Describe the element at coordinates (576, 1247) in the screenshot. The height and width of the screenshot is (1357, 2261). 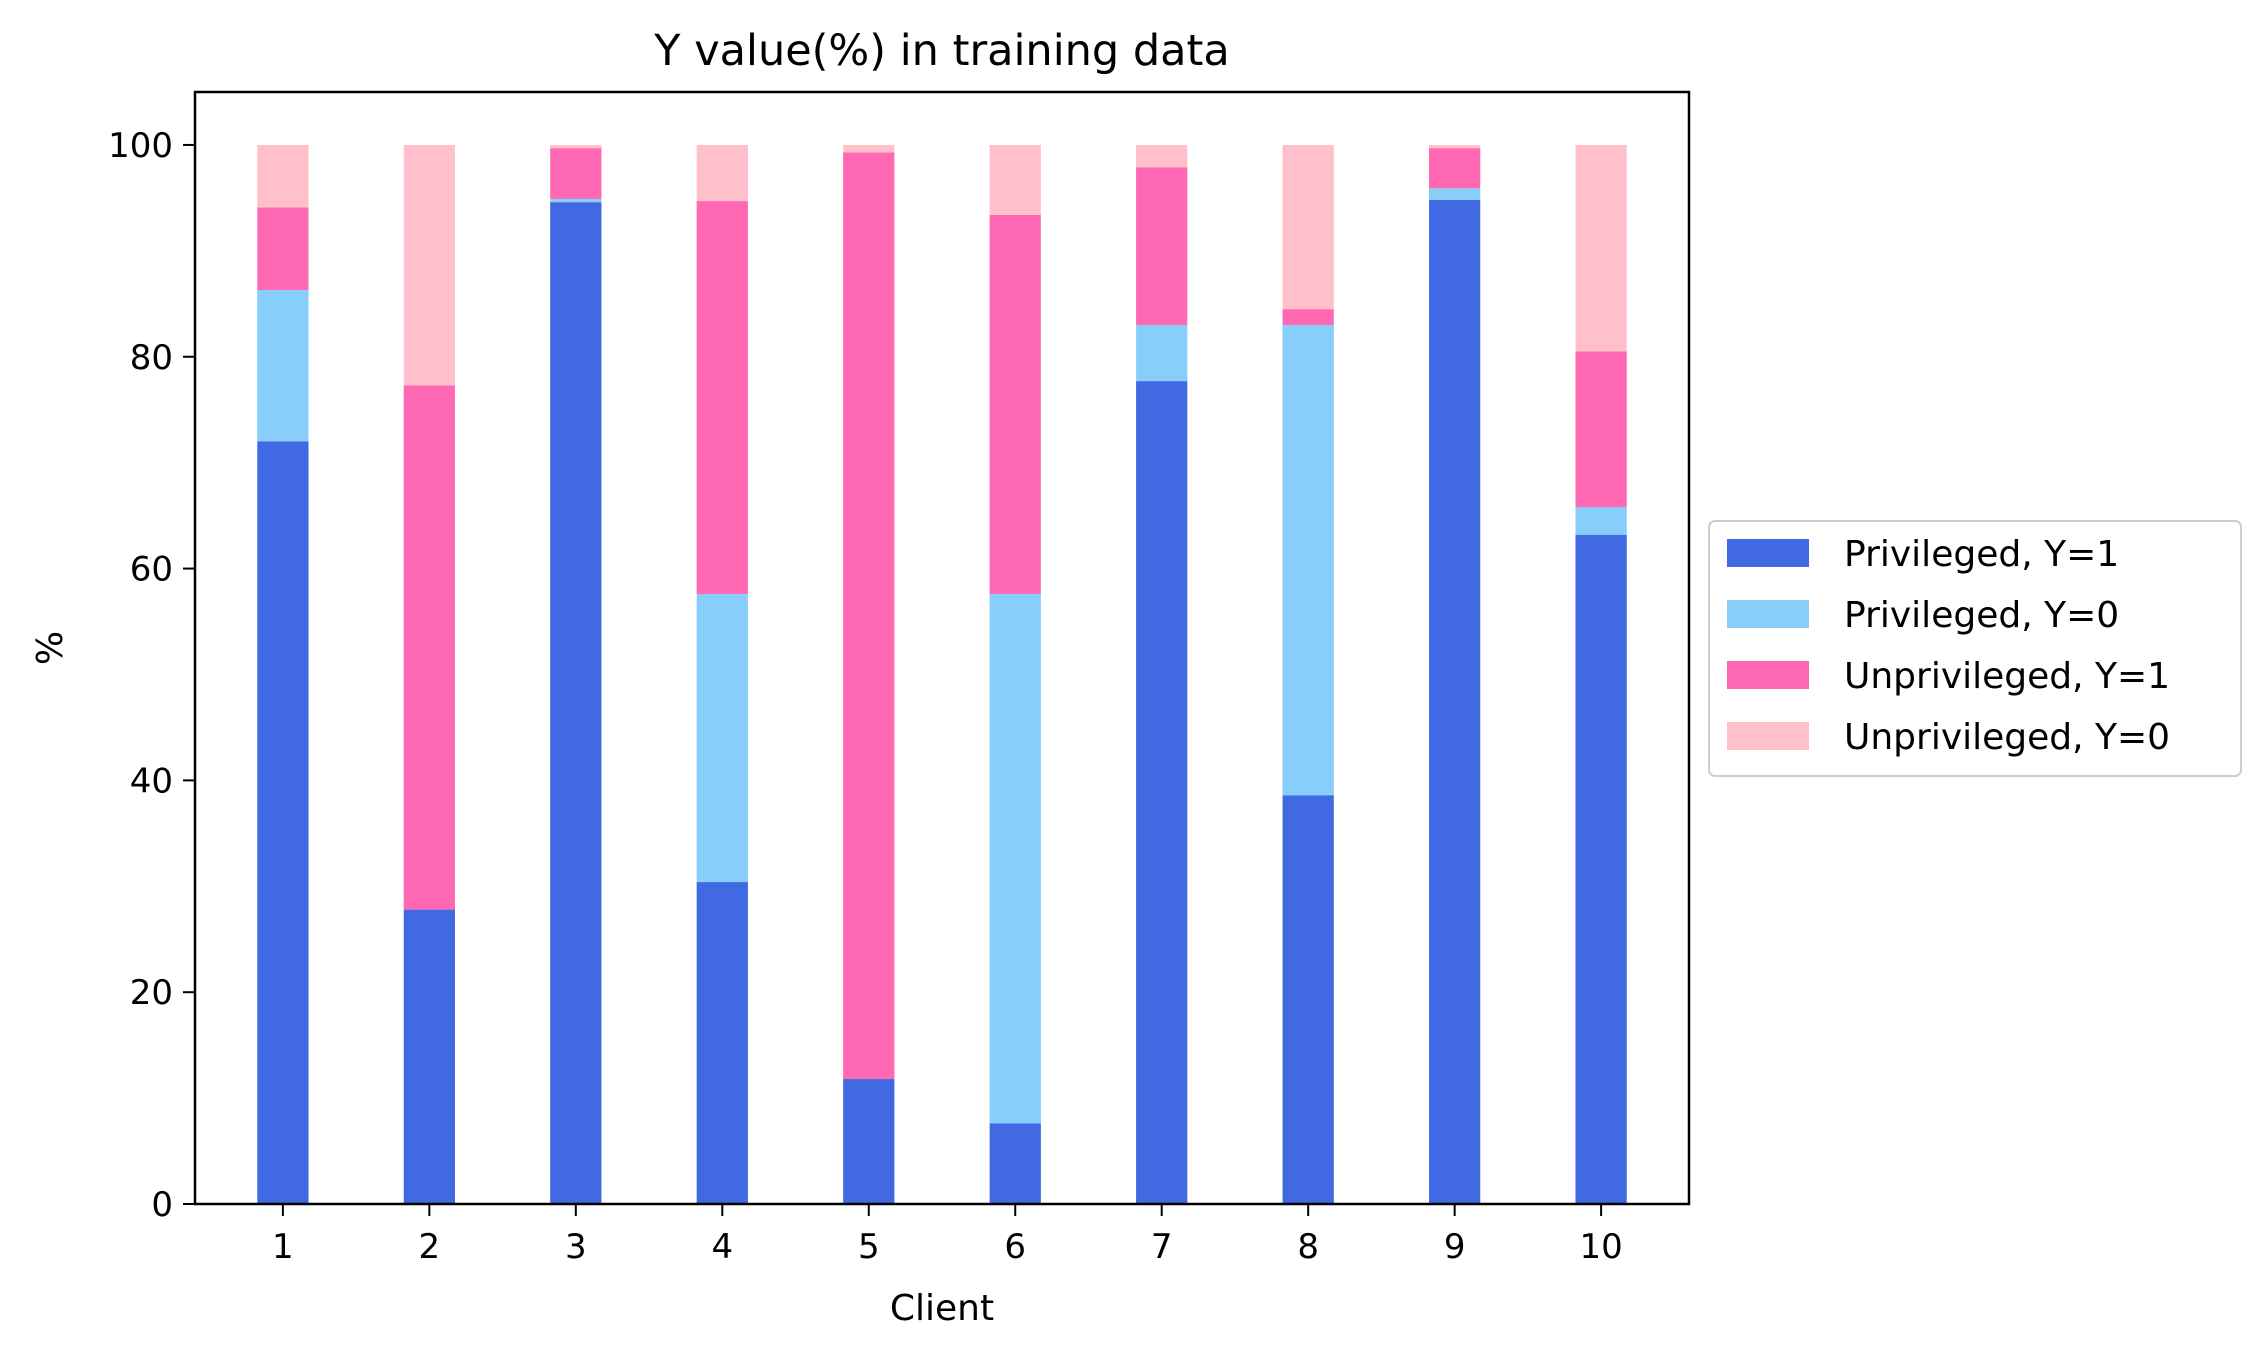
I see `x-tick-label: 3` at that location.